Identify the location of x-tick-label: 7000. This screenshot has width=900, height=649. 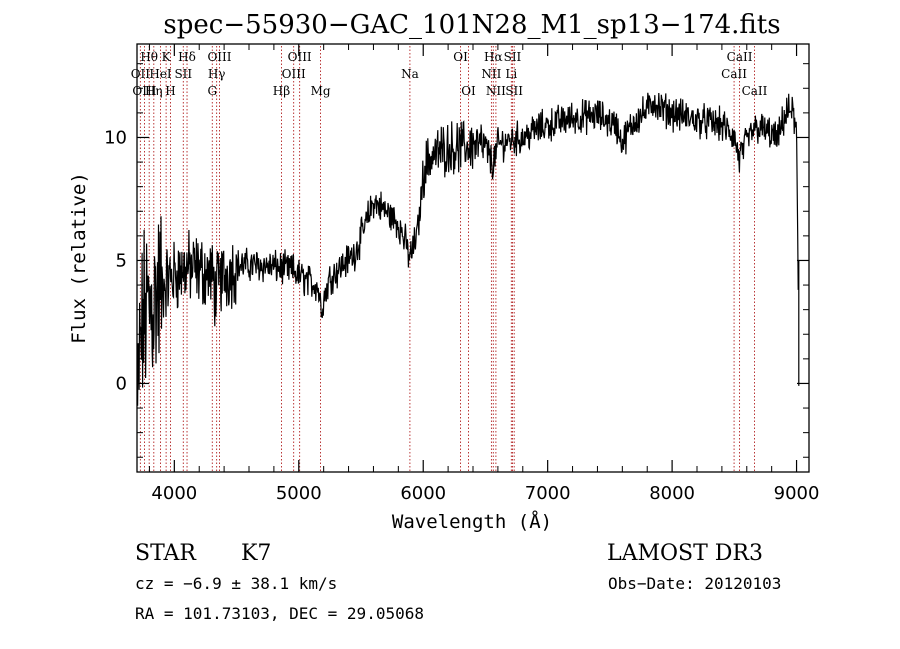
(548, 493).